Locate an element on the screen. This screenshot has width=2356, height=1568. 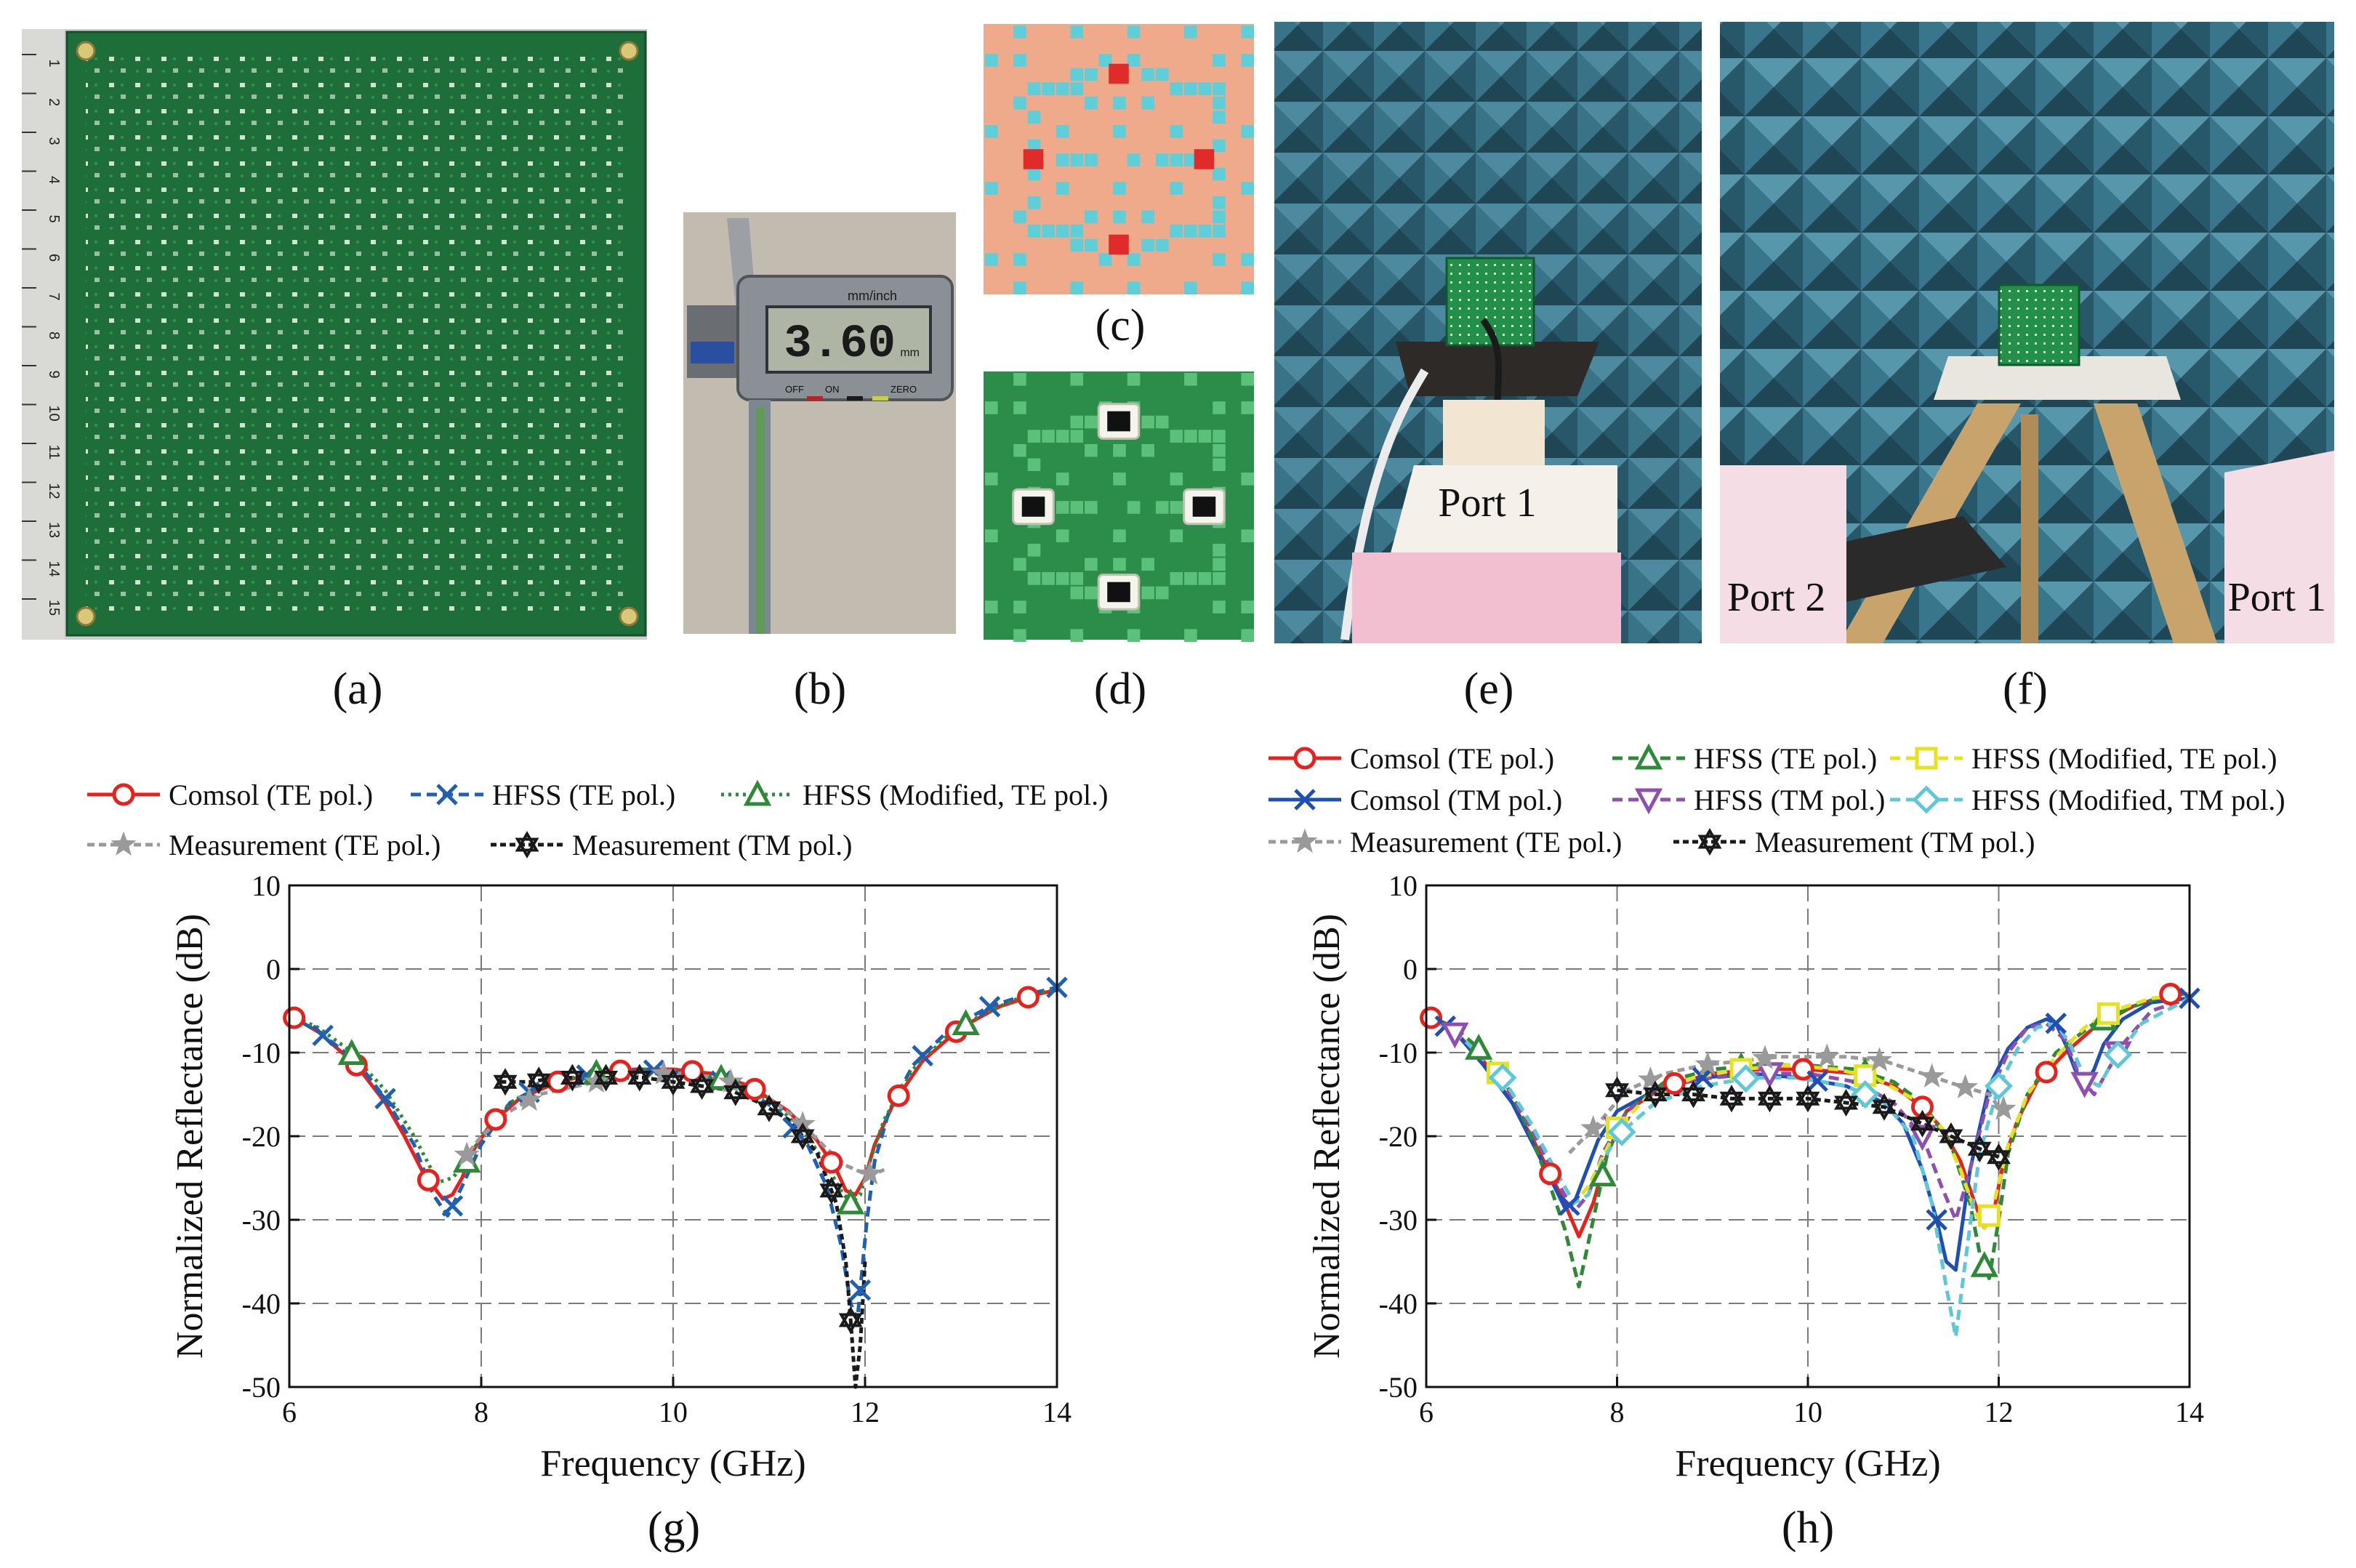
legend-label: HFSS (TE pol.) is located at coordinates (1786, 758).